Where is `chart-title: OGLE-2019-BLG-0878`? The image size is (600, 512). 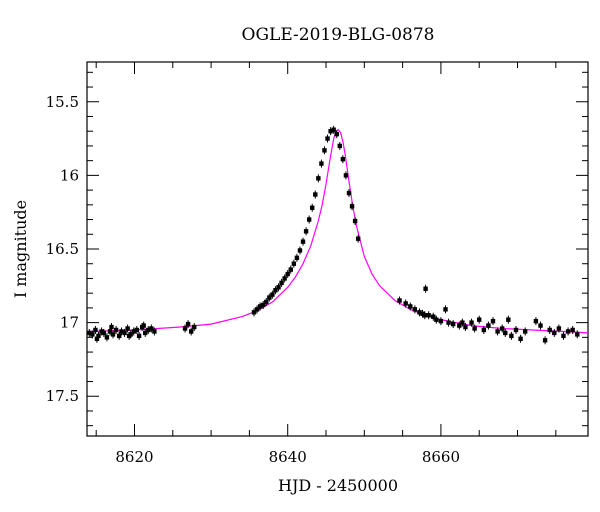 chart-title: OGLE-2019-BLG-0878 is located at coordinates (338, 35).